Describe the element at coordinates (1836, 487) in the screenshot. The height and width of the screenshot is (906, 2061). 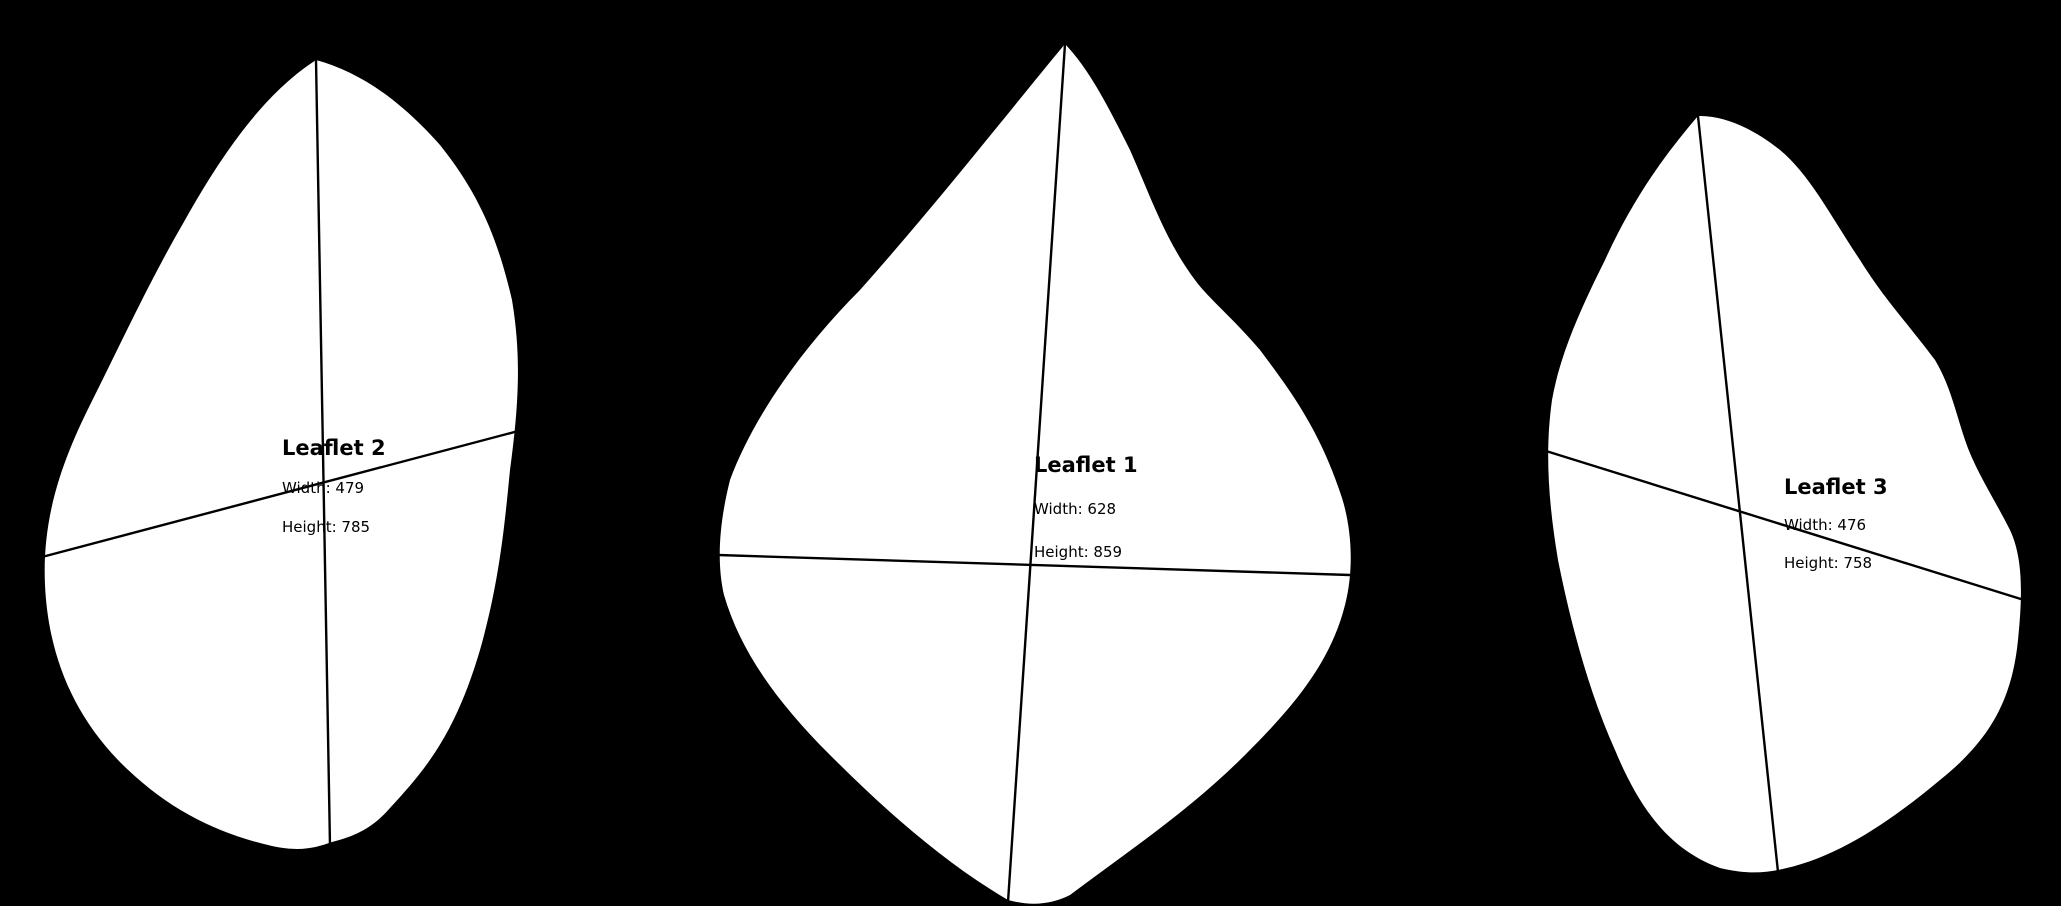
I see `leaflet-3-label: Leaflet 3` at that location.